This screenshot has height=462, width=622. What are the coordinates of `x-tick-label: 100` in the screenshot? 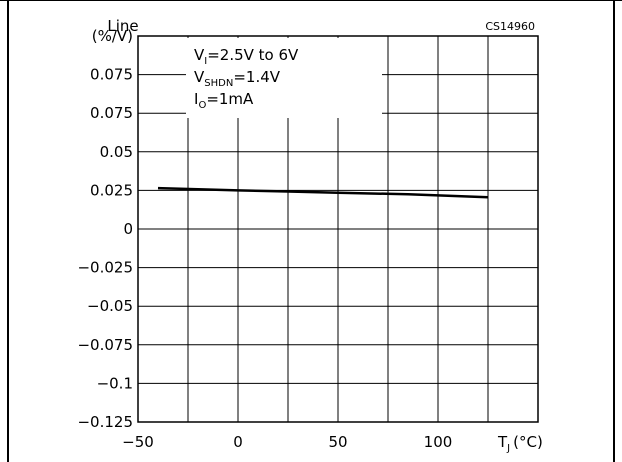 It's located at (438, 442).